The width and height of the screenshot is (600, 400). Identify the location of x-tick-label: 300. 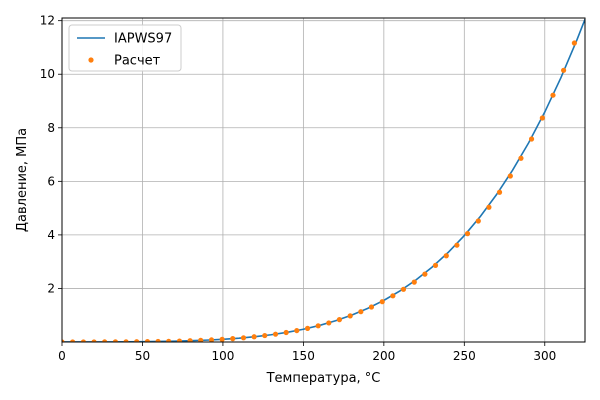
(544, 356).